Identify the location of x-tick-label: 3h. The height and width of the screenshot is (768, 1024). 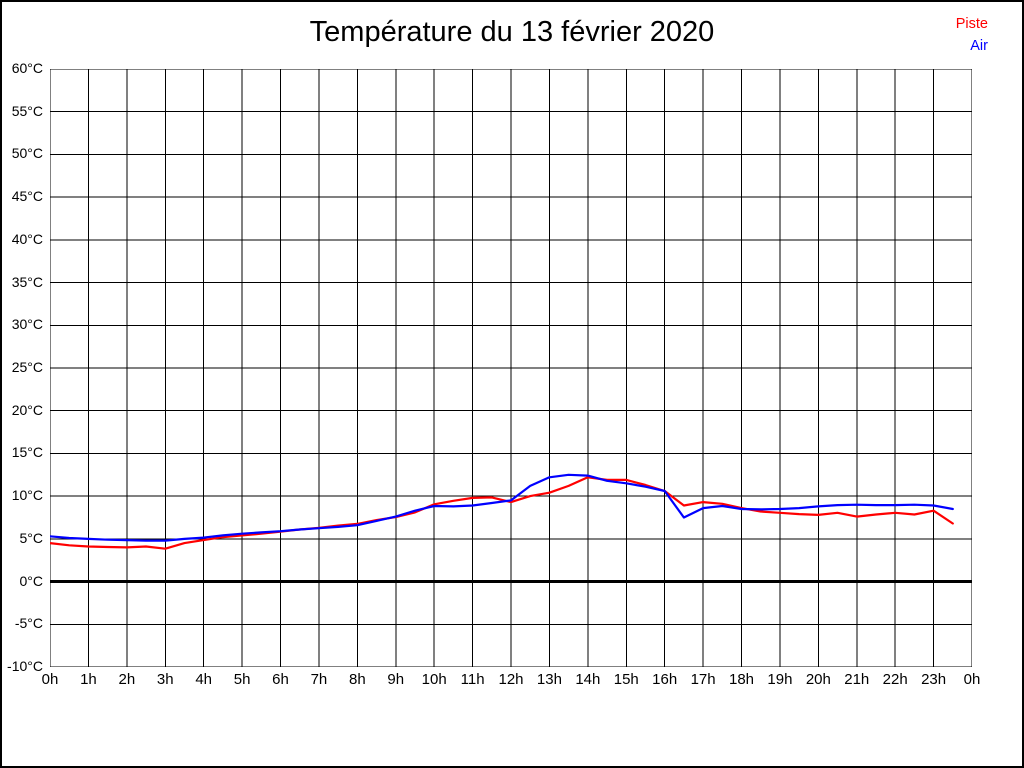
(165, 679).